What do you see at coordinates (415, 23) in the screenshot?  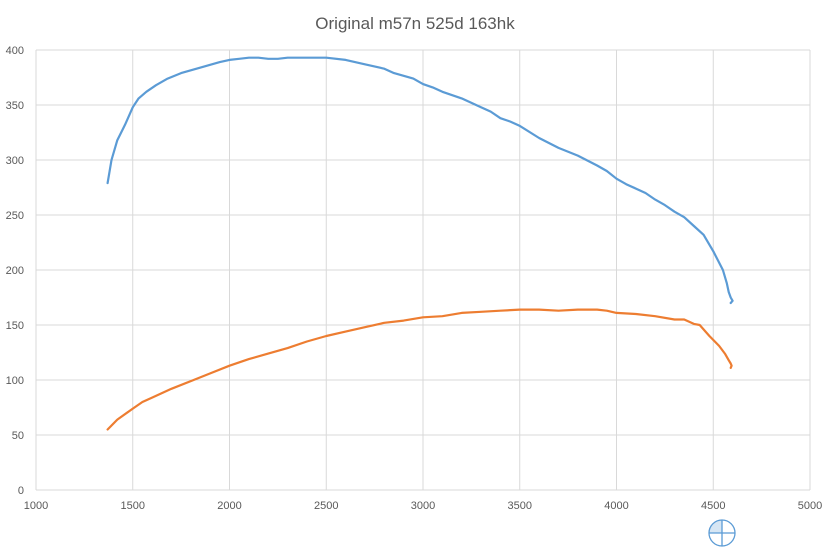 I see `chart-title: Original m57n 525d 163hk` at bounding box center [415, 23].